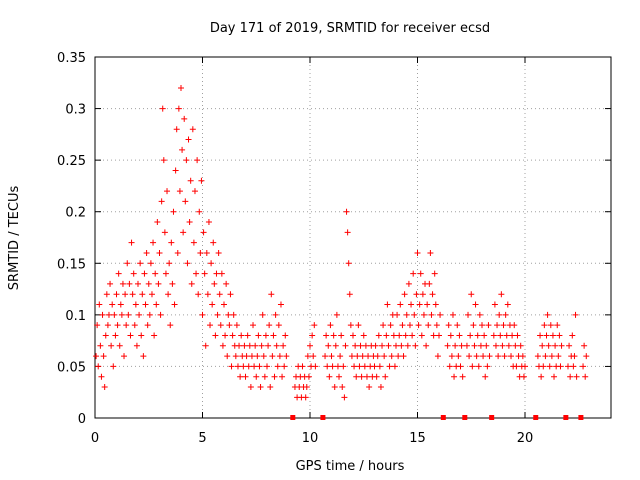  What do you see at coordinates (525, 438) in the screenshot?
I see `x-tick-label: 20` at bounding box center [525, 438].